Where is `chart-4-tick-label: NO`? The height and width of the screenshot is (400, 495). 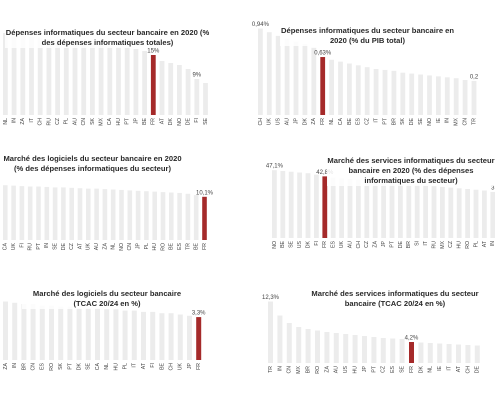 chart-4-tick-label: NO is located at coordinates (275, 245).